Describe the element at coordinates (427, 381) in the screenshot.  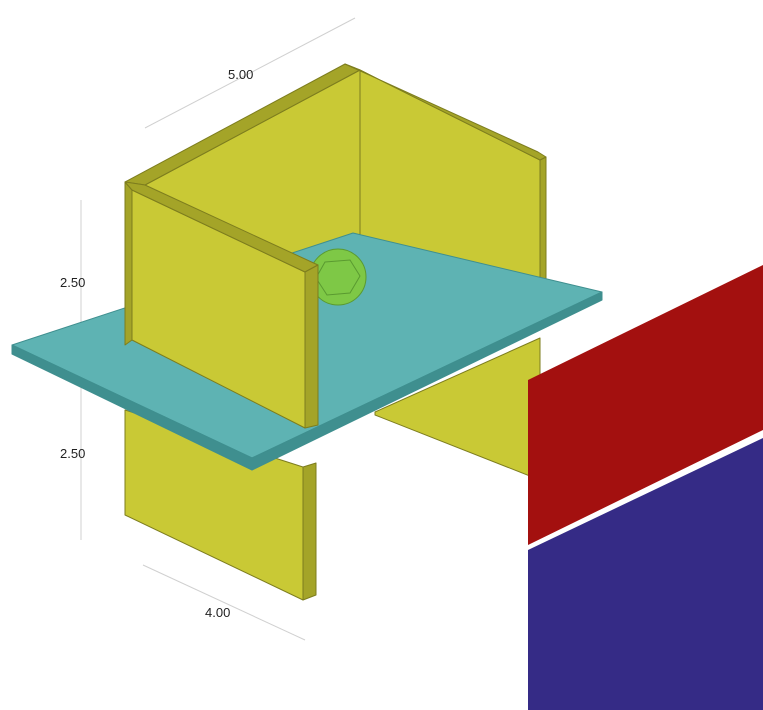
I see `floor-right-edge` at that location.